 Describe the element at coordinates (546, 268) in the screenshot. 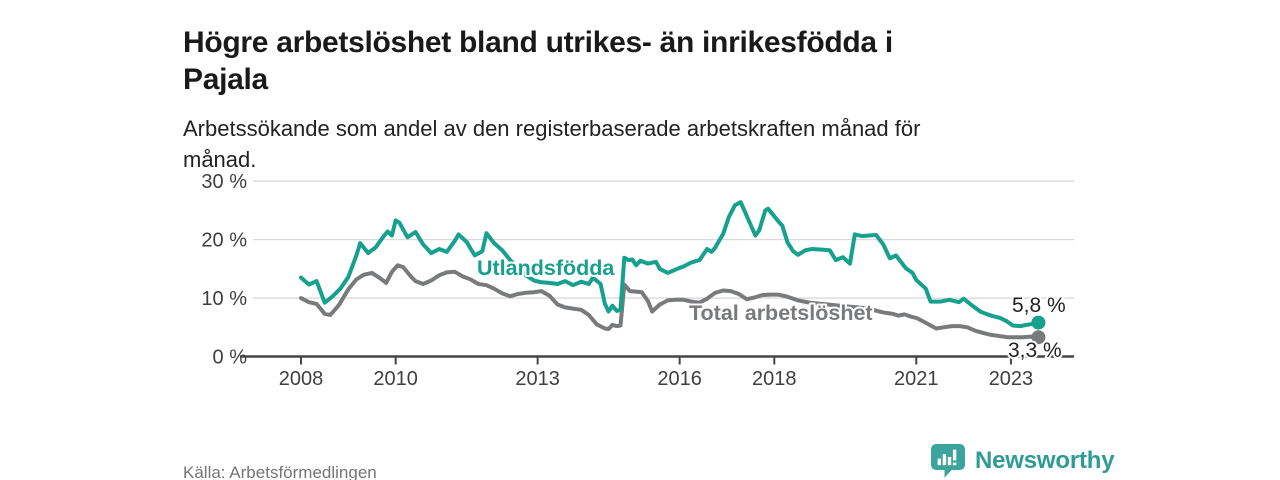

I see `series-label-utlandsfodda: Utlandsfödda` at that location.